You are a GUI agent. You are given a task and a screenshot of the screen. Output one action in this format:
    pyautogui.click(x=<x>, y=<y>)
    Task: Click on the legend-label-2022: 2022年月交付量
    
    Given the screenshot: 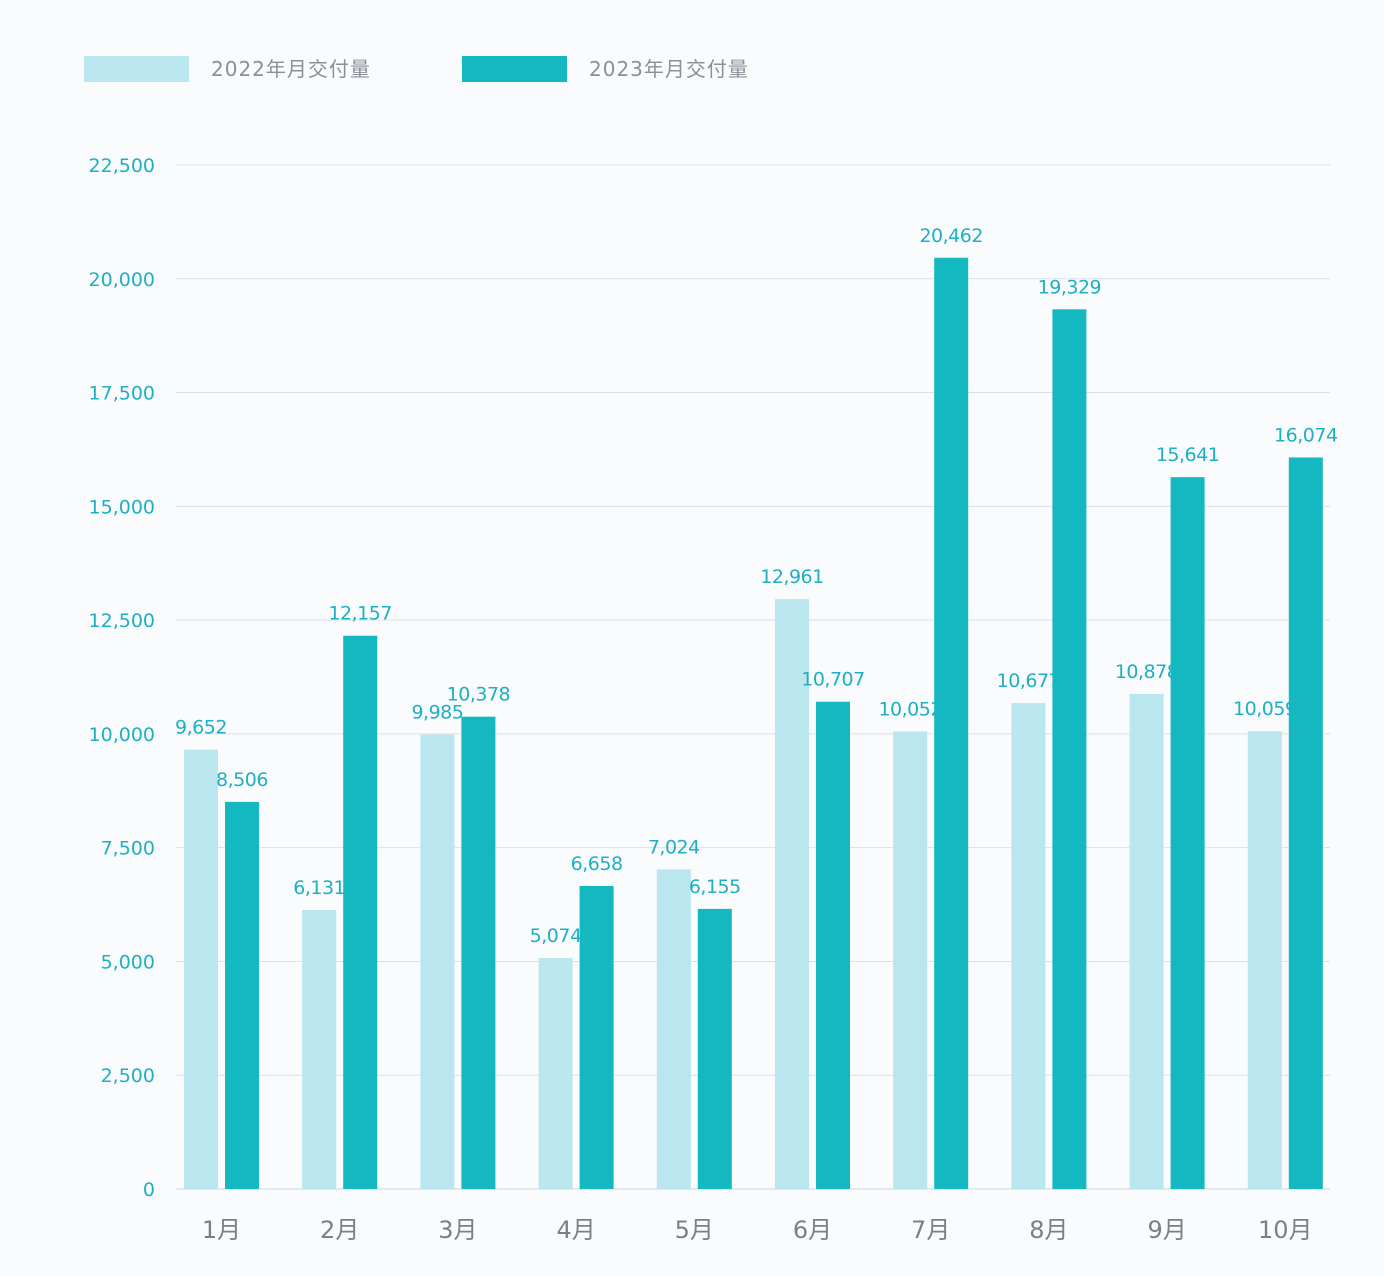 What is the action you would take?
    pyautogui.click(x=291, y=69)
    